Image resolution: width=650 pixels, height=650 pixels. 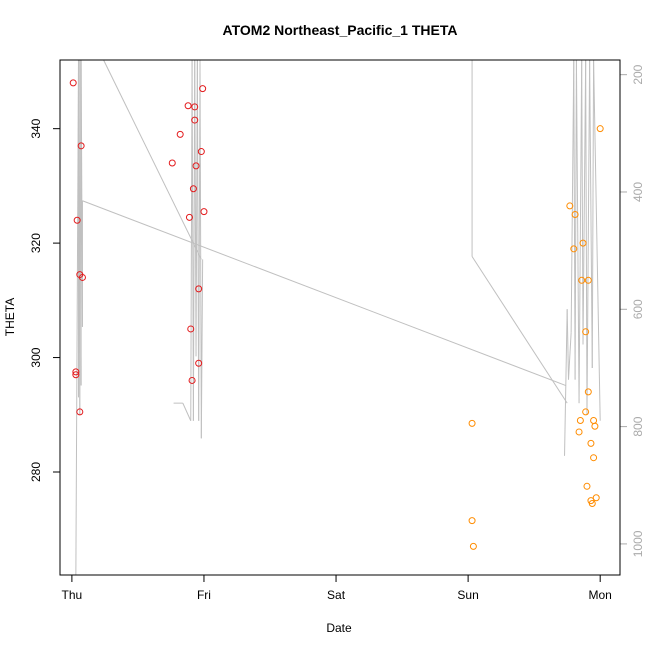 What do you see at coordinates (10, 317) in the screenshot?
I see `y-axis-label: THETA` at bounding box center [10, 317].